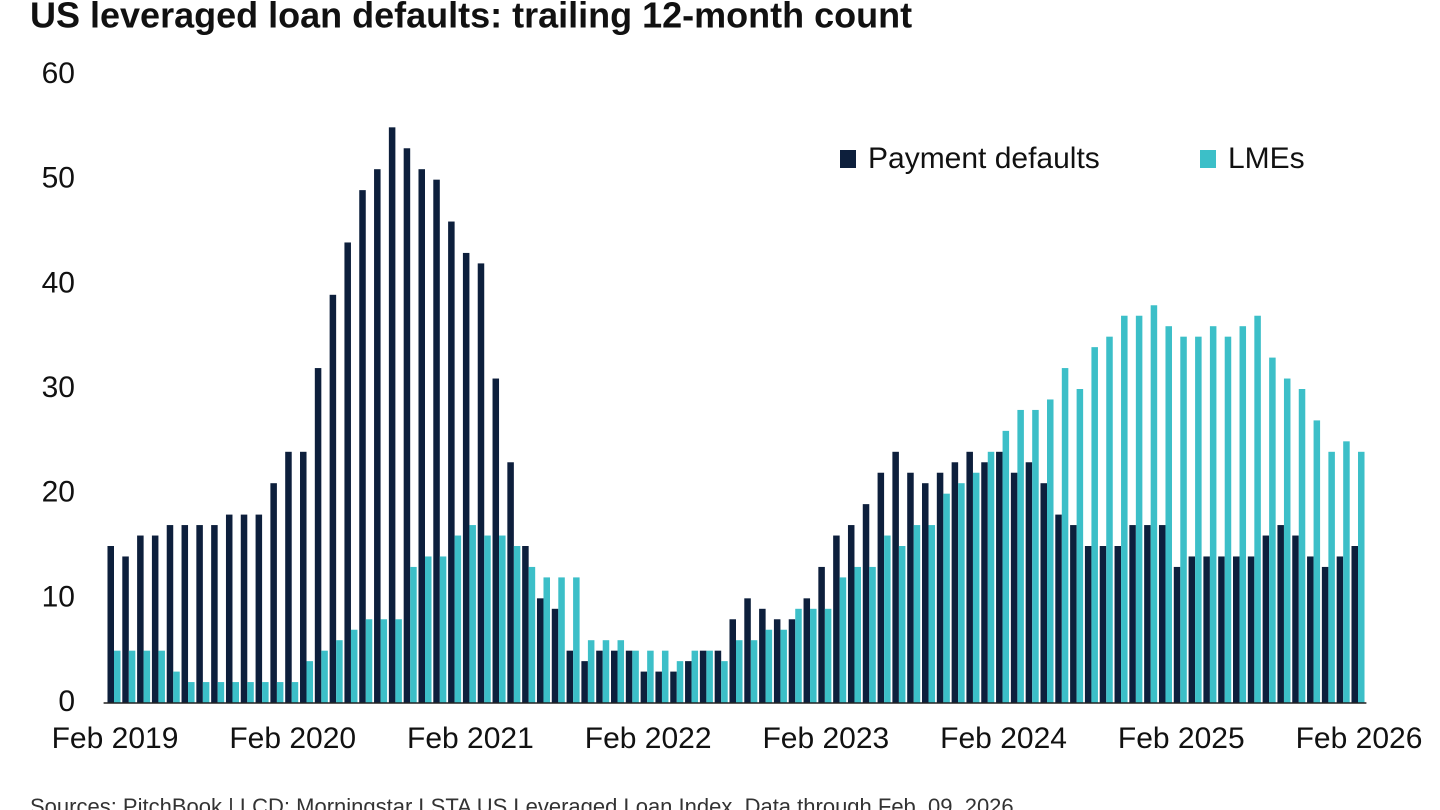  I want to click on x-tick-label: Feb 2021, so click(470, 738).